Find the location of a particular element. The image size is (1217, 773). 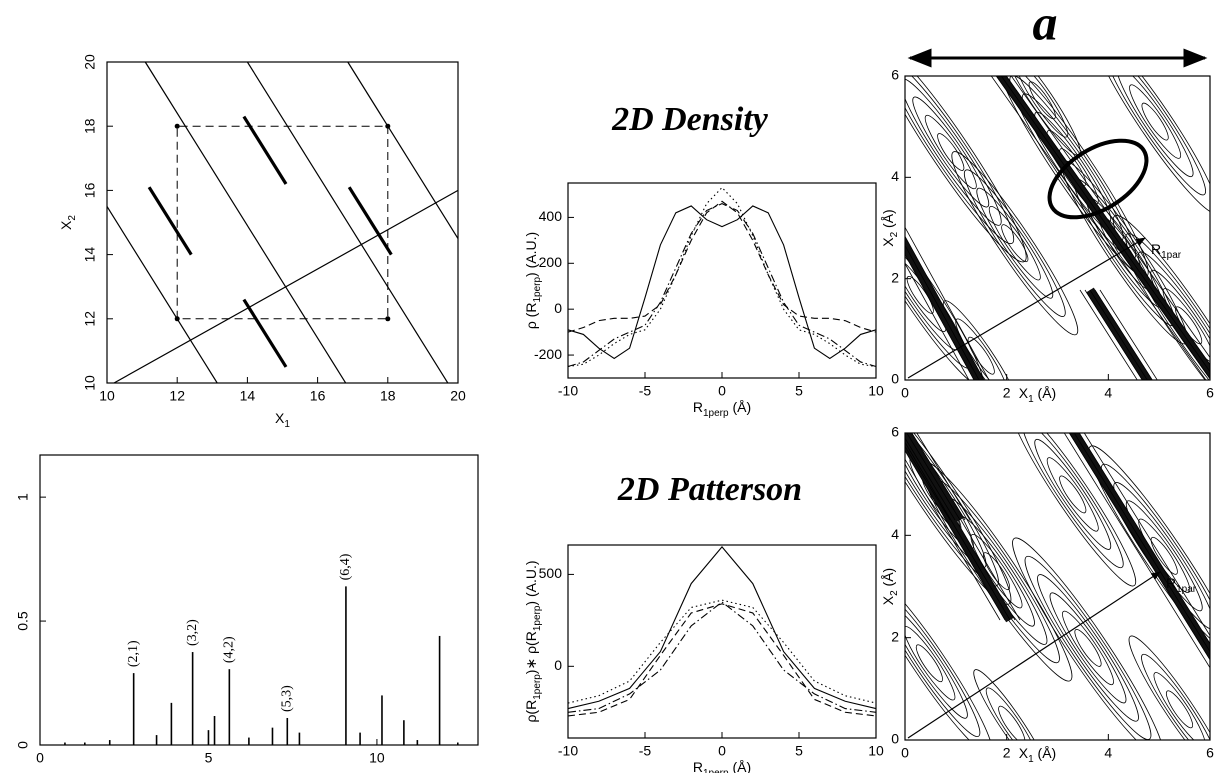

y-axis-label: ρ(R1perp)∗ ρ(R1perp) (A.U.) is located at coordinates (533, 641).